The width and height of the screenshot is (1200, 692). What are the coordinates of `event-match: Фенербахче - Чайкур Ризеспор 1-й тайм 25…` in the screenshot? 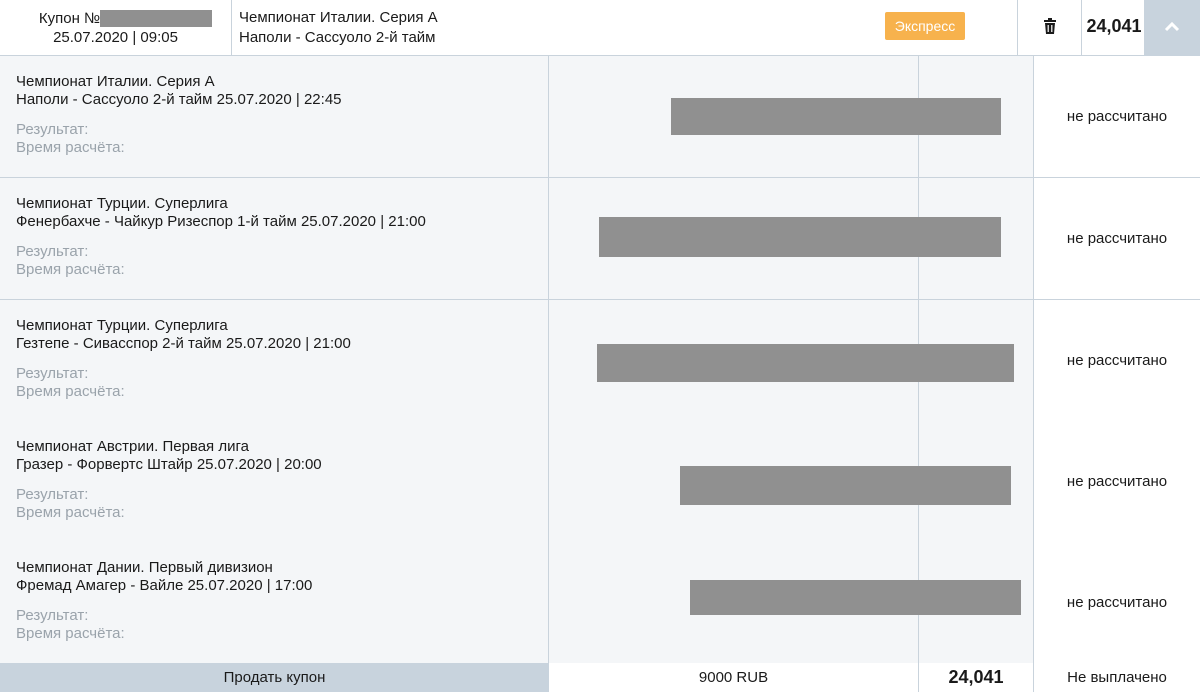 It's located at (221, 221).